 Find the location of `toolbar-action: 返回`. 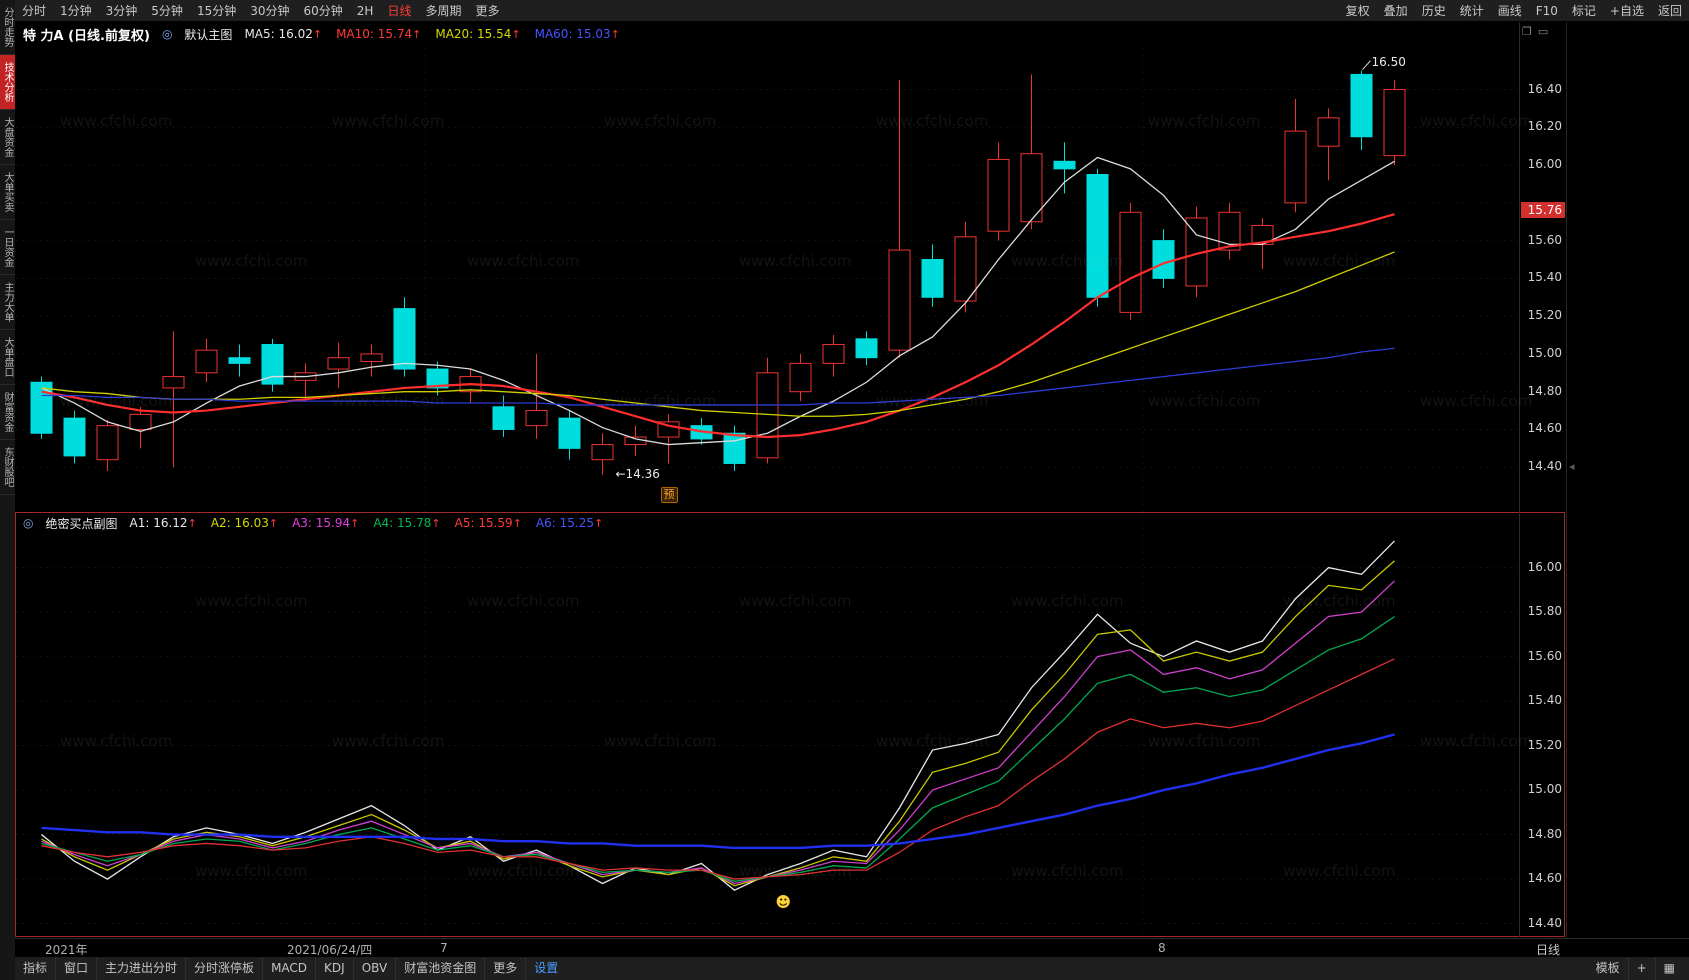

toolbar-action: 返回 is located at coordinates (1669, 10).